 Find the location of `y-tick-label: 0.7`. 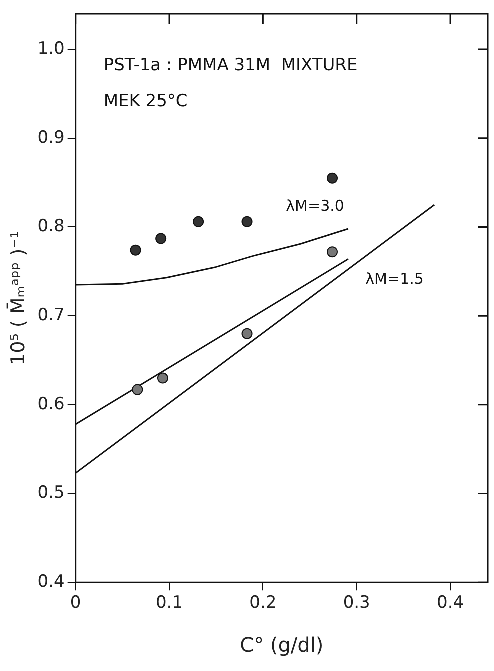

y-tick-label: 0.7 is located at coordinates (51, 315).